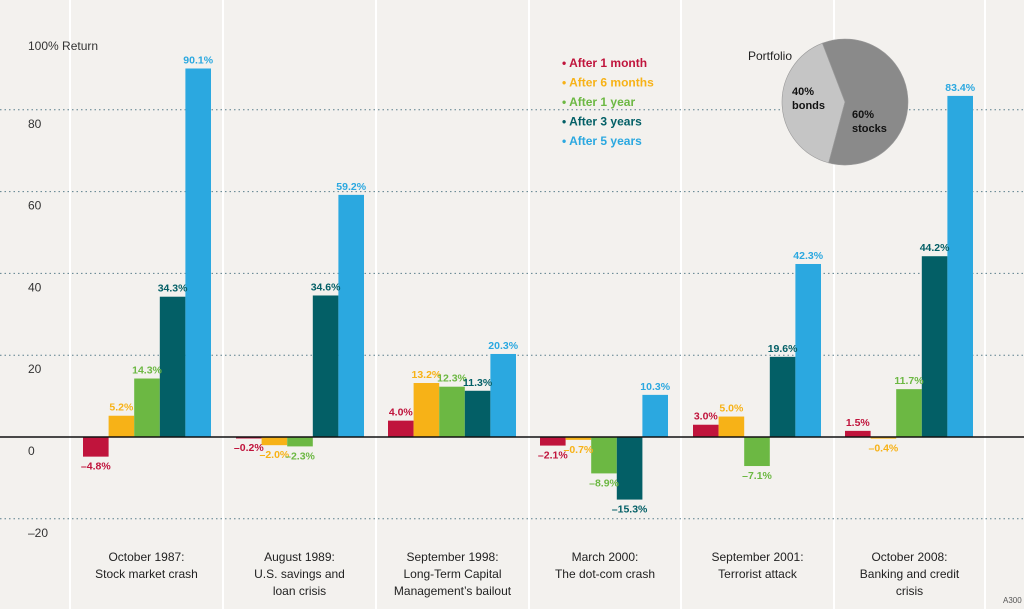 The image size is (1024, 609). I want to click on corner-code: A300, so click(1012, 600).